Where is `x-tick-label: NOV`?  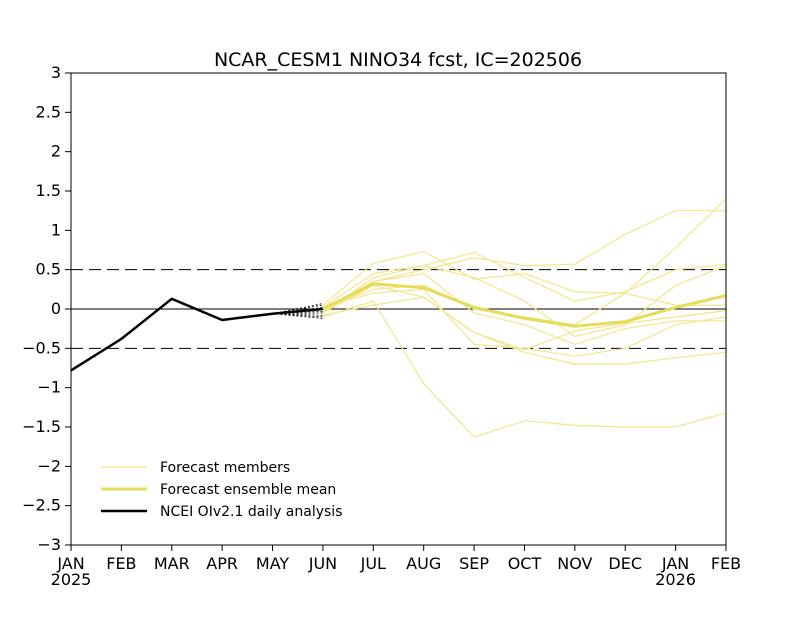
x-tick-label: NOV is located at coordinates (574, 563).